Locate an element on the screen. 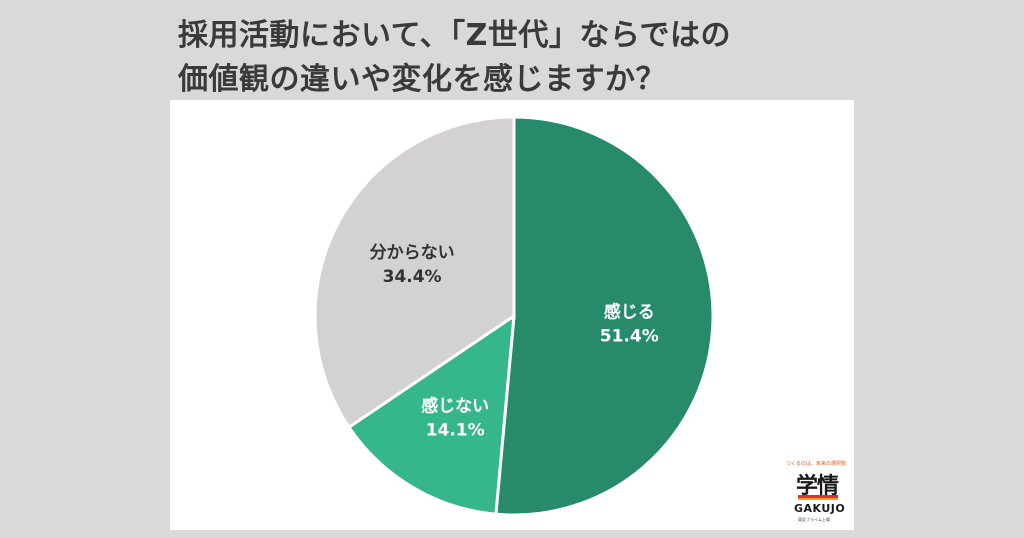  chart-title: 採用活動において、「Z世代」ならではの 価値観の違いや変化を感じますか？ is located at coordinates (454, 58).